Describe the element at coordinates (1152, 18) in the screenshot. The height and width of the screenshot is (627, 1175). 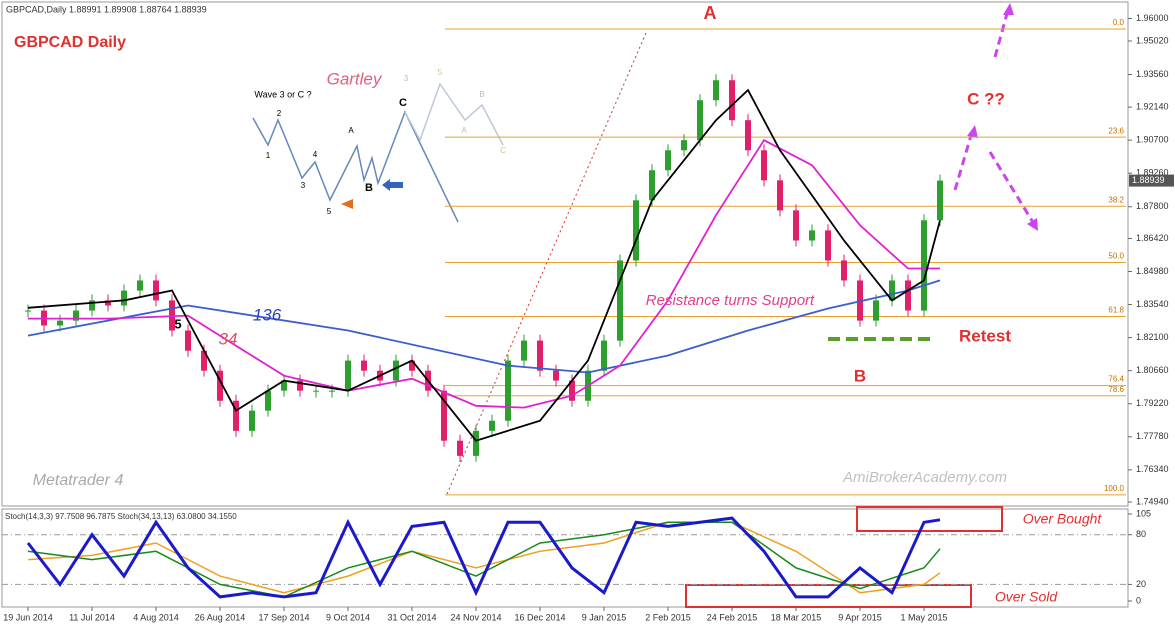
I see `y-tick-label: 1.96000` at that location.